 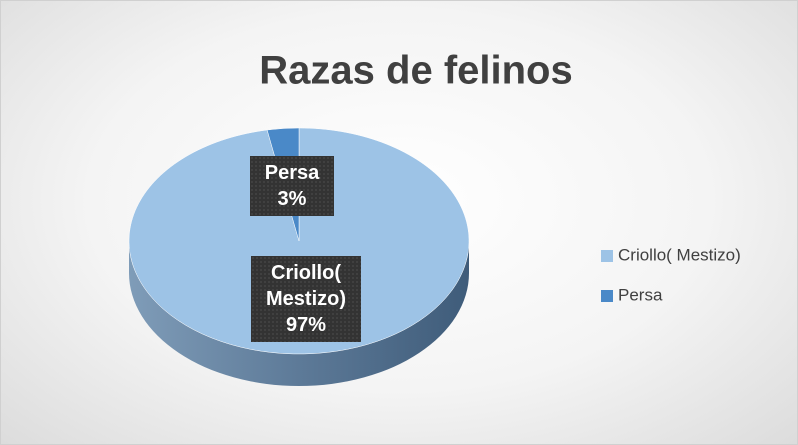 I want to click on pie-side, so click(x=299, y=313).